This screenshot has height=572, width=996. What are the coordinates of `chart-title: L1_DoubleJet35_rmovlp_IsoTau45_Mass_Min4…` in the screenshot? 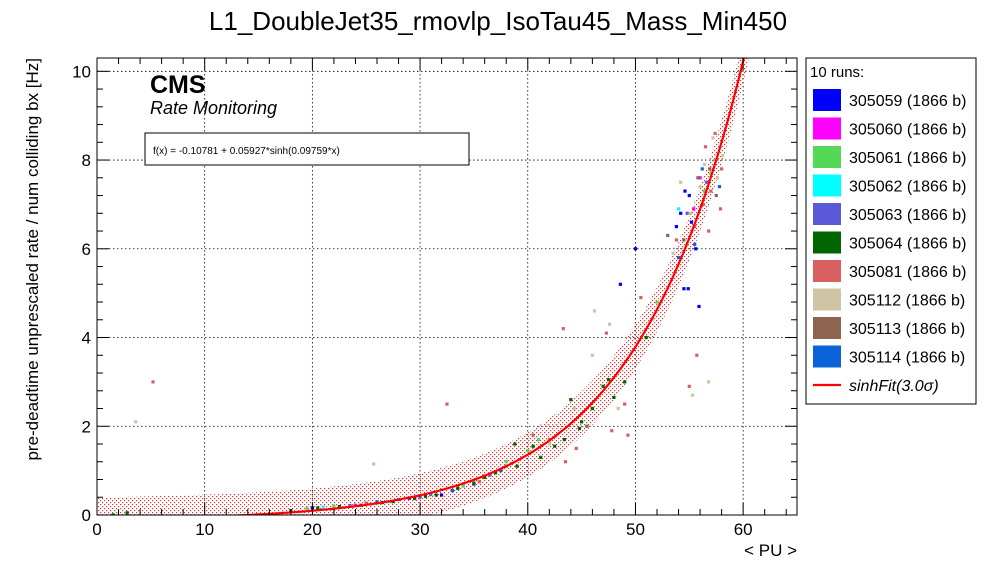 It's located at (498, 21).